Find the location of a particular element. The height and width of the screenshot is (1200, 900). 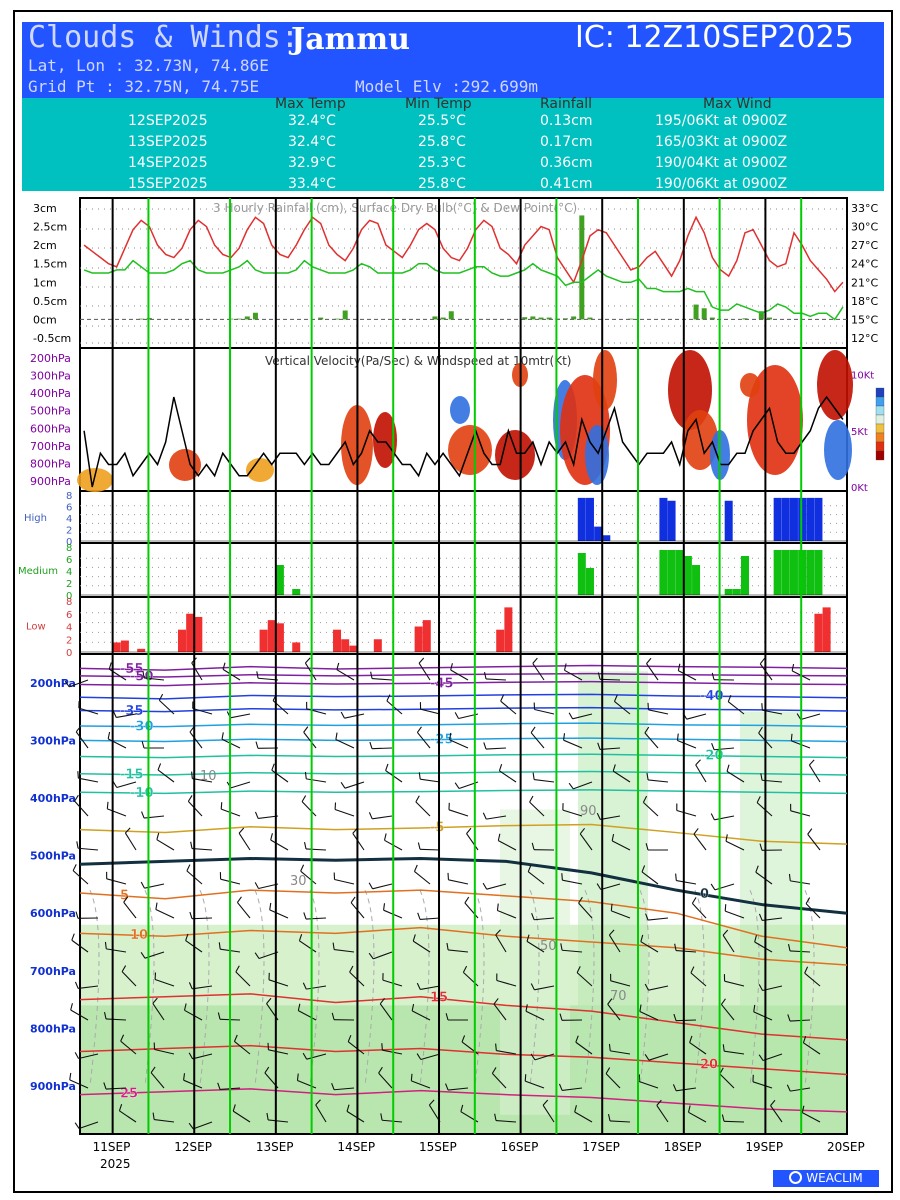

profile-y-tick: 800hPa is located at coordinates (53, 1028).